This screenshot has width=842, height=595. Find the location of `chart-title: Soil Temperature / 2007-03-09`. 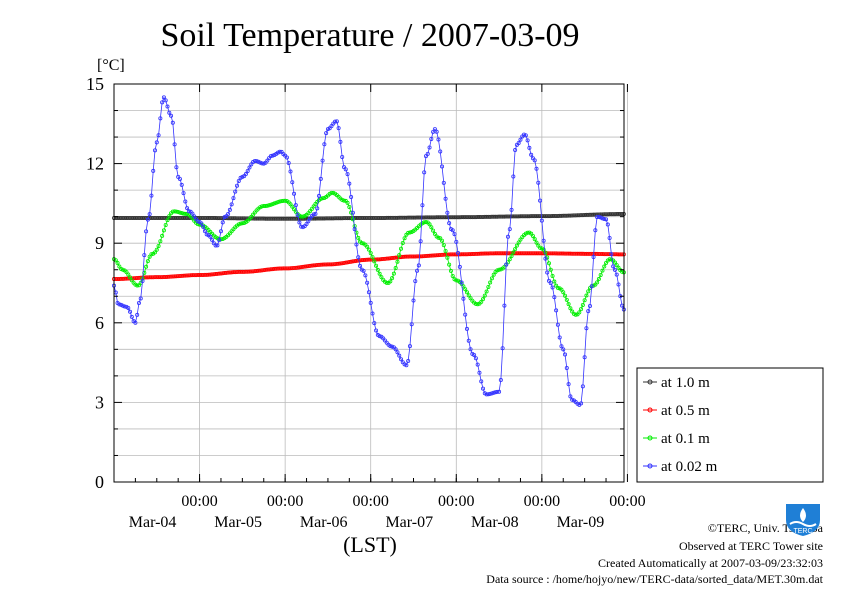

chart-title: Soil Temperature / 2007-03-09 is located at coordinates (369, 35).